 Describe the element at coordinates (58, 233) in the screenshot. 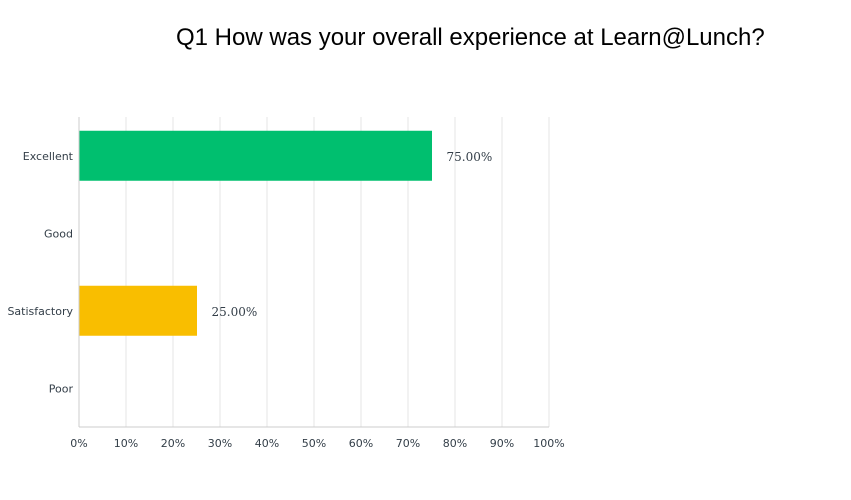

I see `category-label: Good` at that location.